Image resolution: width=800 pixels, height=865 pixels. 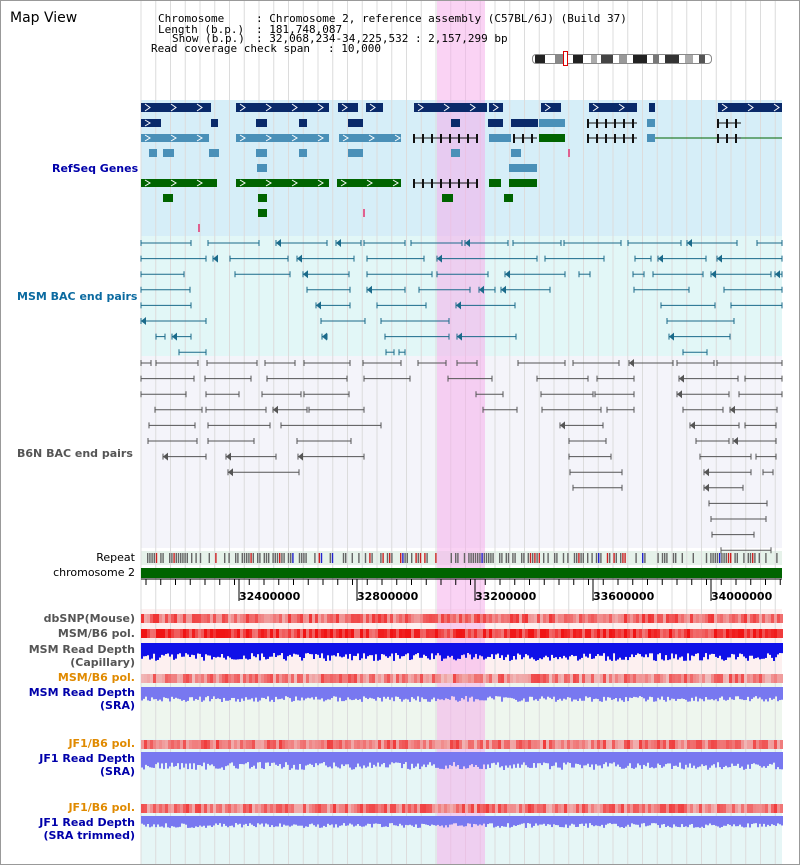 What do you see at coordinates (461, 432) in the screenshot?
I see `selected-region-highlight` at bounding box center [461, 432].